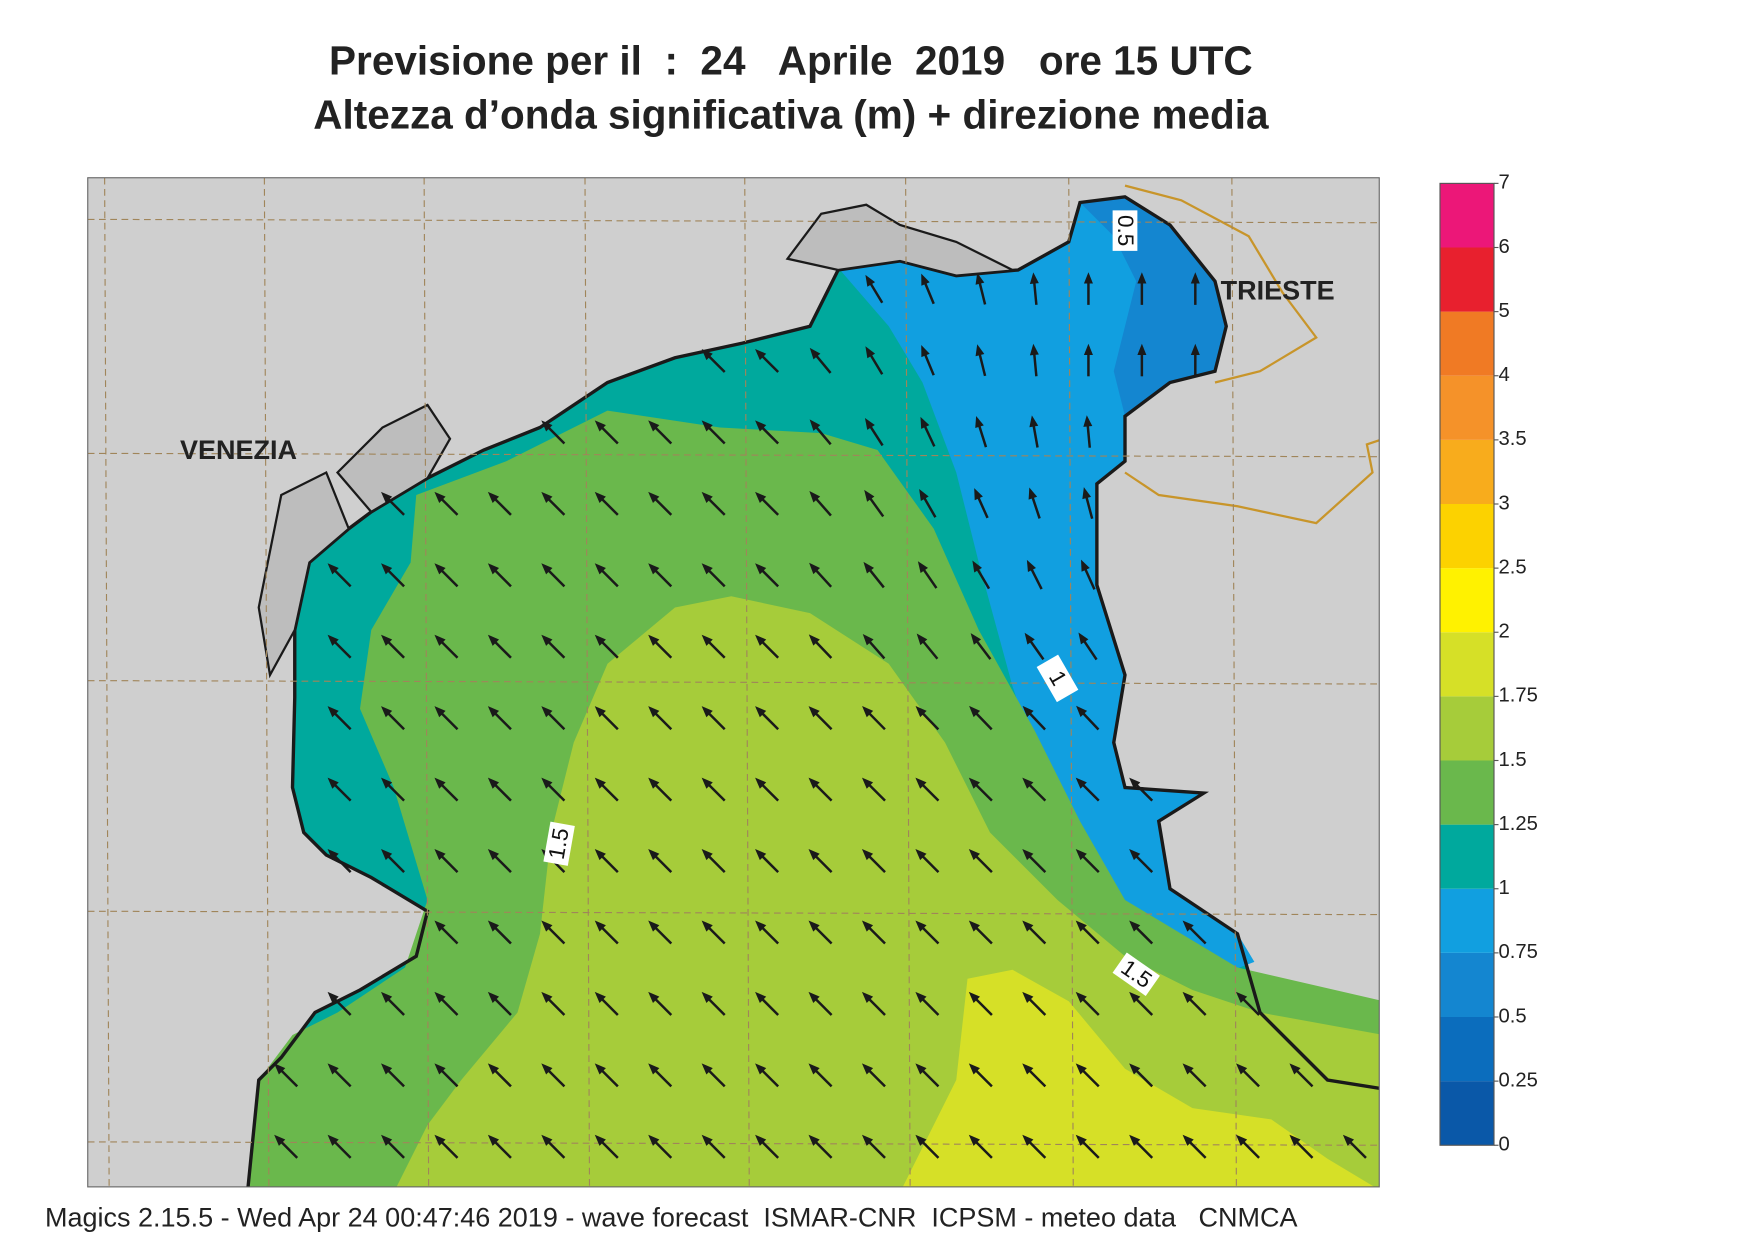 The width and height of the screenshot is (1755, 1242). What do you see at coordinates (1252, 354) in the screenshot?
I see `border` at bounding box center [1252, 354].